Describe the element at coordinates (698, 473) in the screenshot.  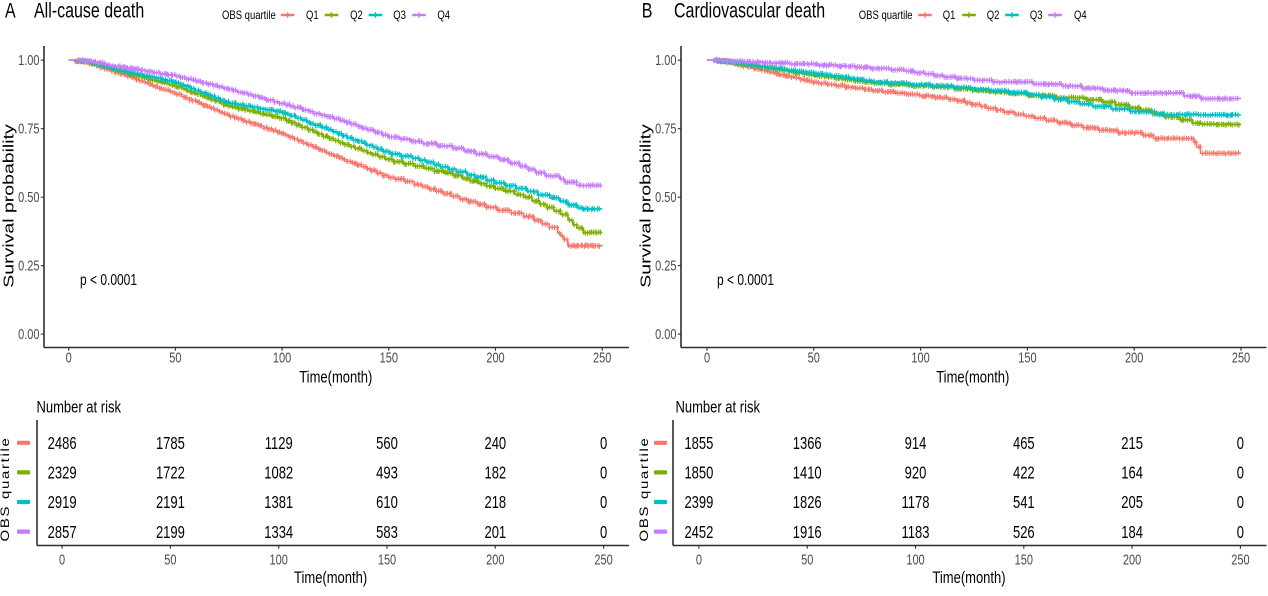
I see `svg-text: 1850` at that location.